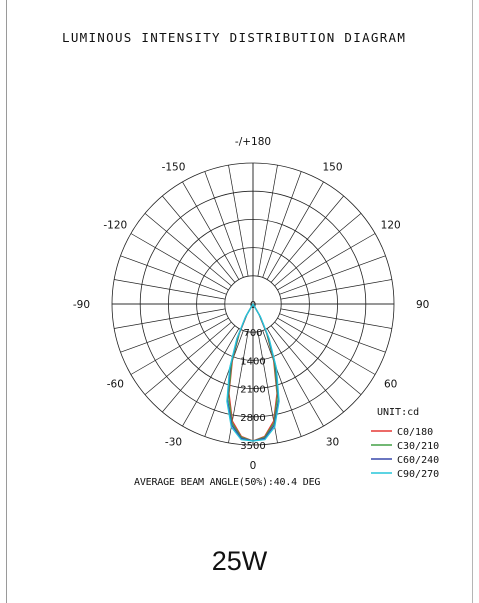  I want to click on series-curve, so click(253, 372).